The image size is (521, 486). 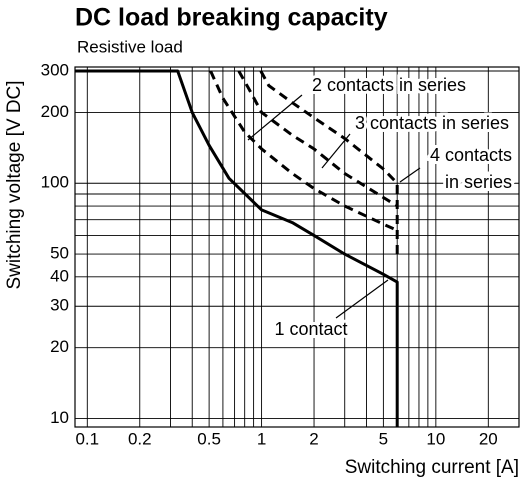 I want to click on series-label: 3 contacts in series, so click(x=432, y=123).